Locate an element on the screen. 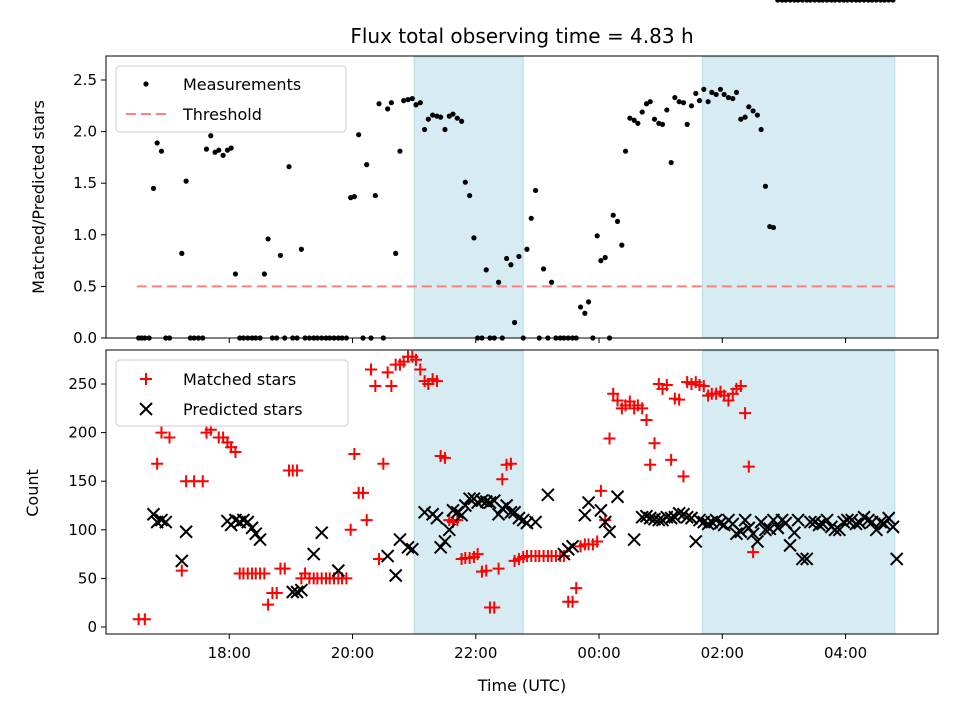  top-x-ticks is located at coordinates (537, 340).